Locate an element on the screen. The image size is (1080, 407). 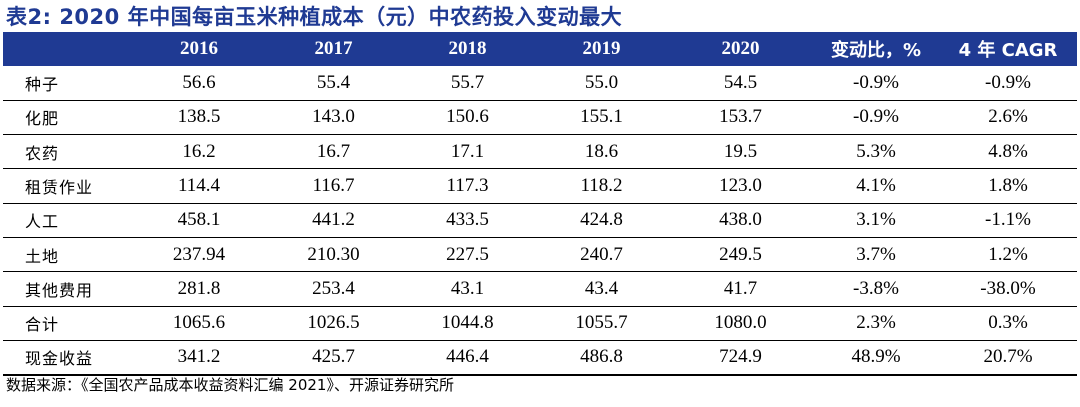
row-label: 化肥 is located at coordinates (42, 119).